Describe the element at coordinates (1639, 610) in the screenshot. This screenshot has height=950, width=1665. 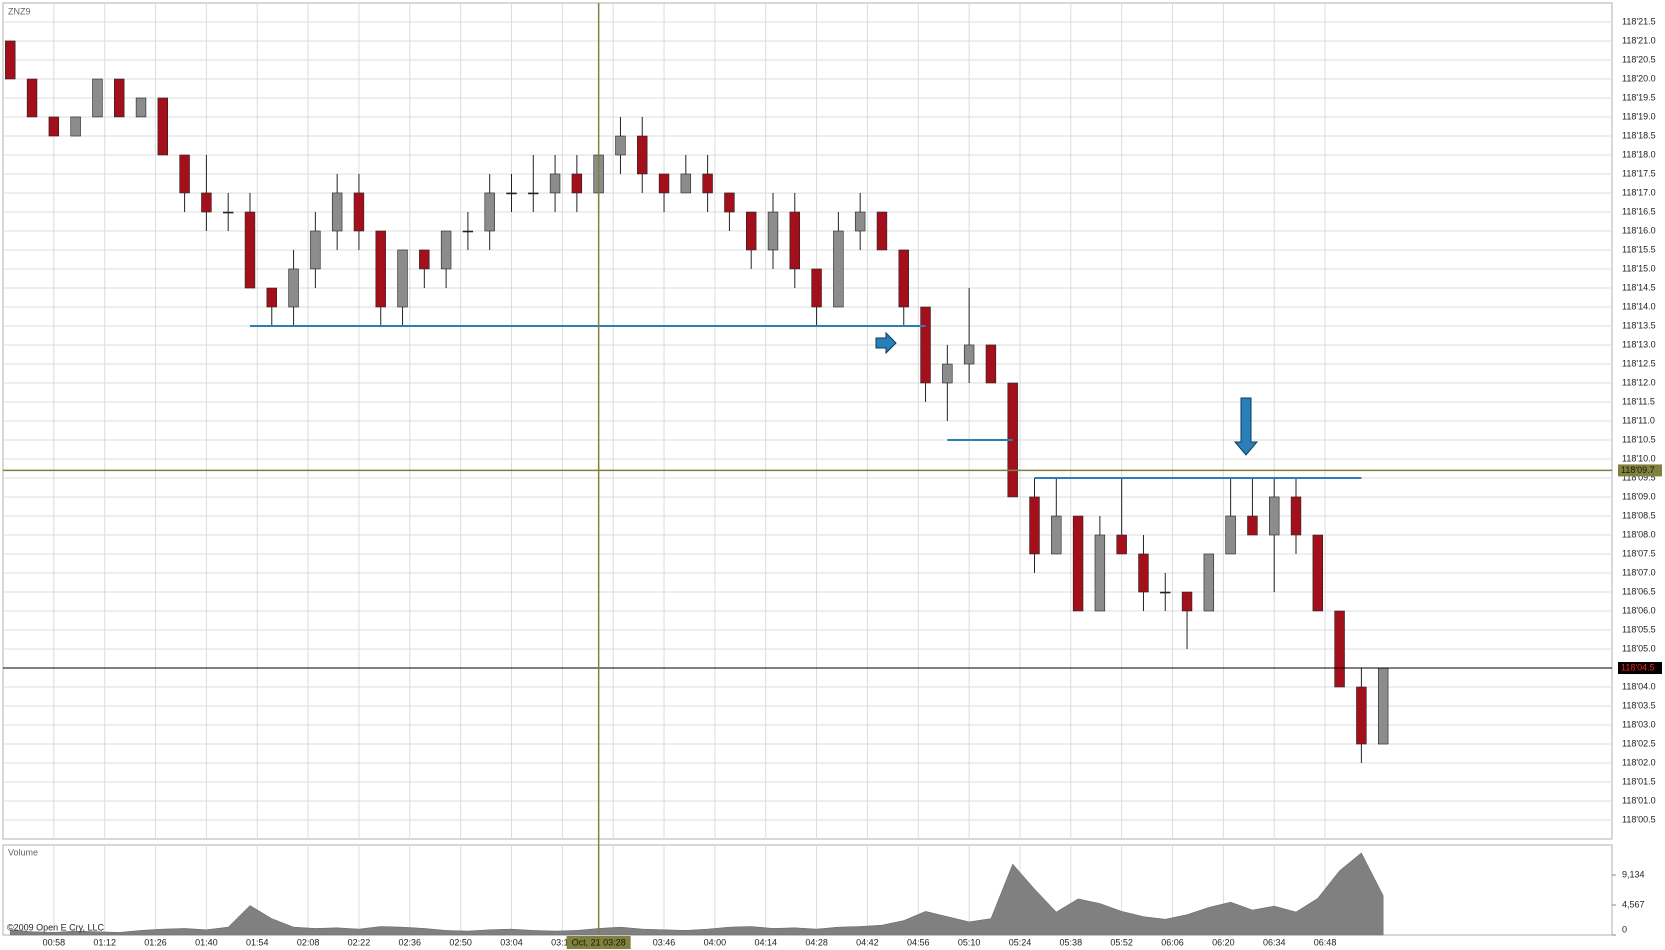
I see `y-tick-label: 118'06.0` at that location.